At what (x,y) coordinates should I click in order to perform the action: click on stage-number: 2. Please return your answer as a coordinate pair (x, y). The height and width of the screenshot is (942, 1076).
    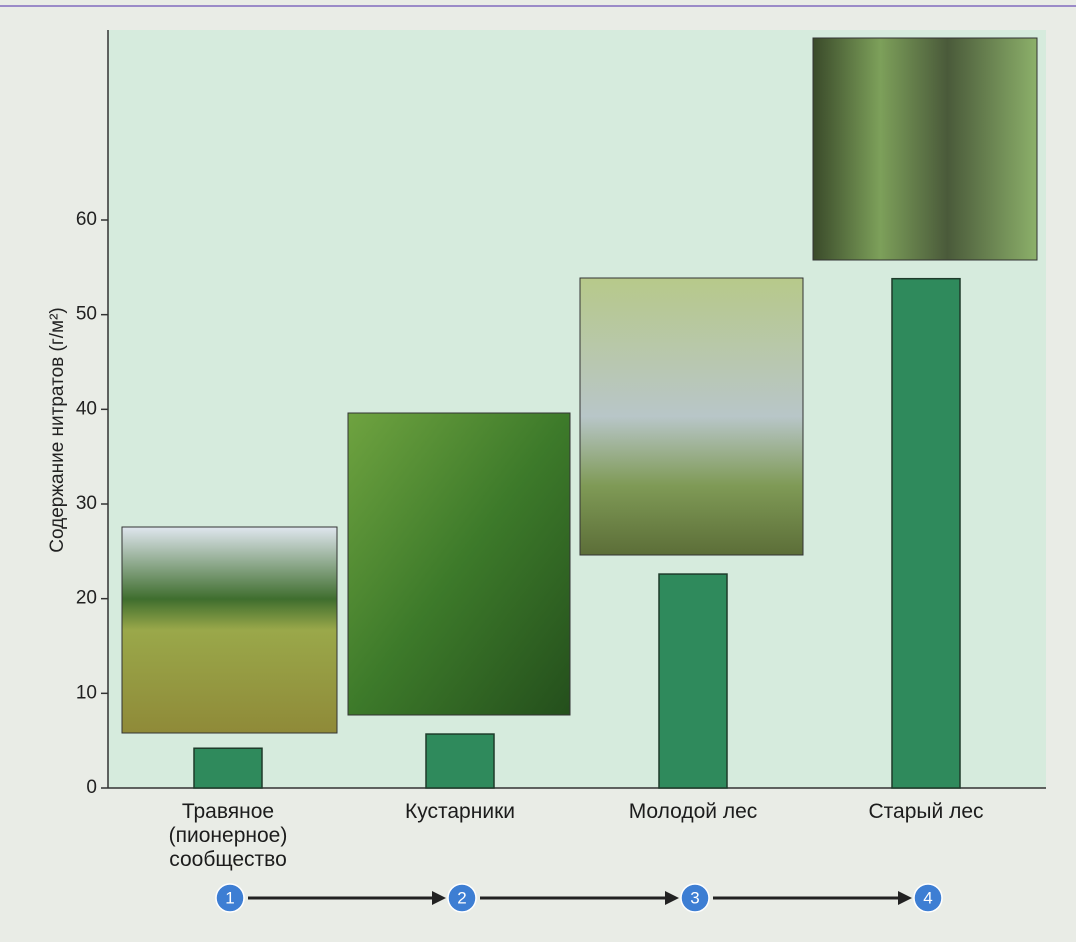
    Looking at the image, I should click on (461, 897).